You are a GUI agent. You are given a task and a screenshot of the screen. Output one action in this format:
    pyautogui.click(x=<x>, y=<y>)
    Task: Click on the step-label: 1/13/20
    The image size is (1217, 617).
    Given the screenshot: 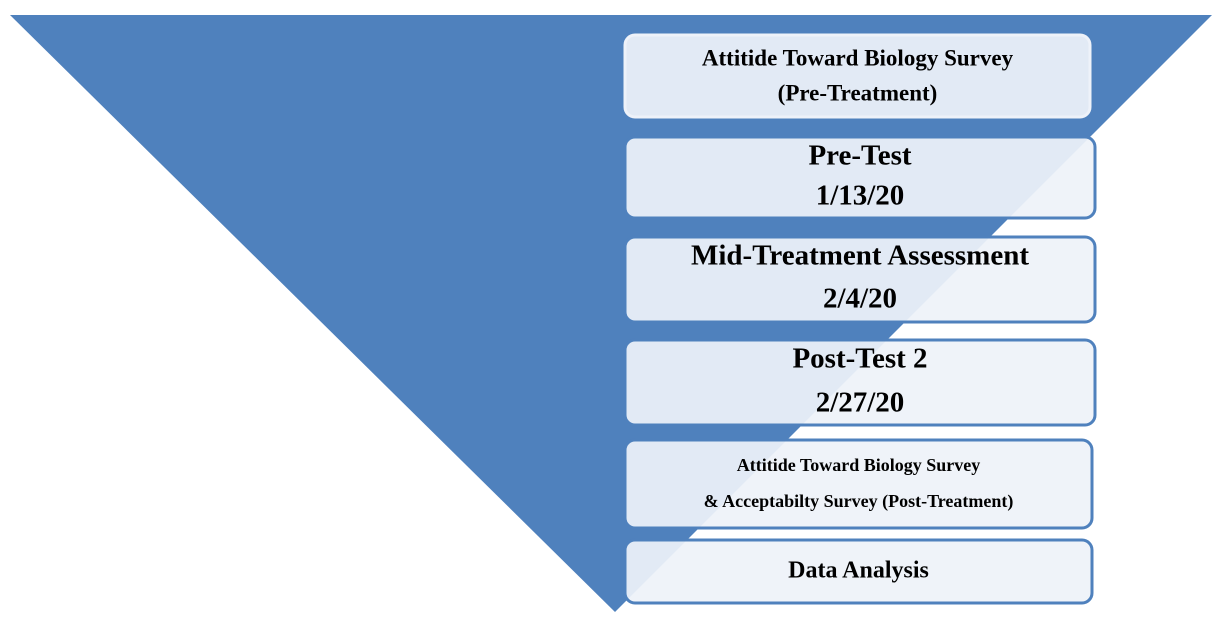 What is the action you would take?
    pyautogui.click(x=860, y=196)
    